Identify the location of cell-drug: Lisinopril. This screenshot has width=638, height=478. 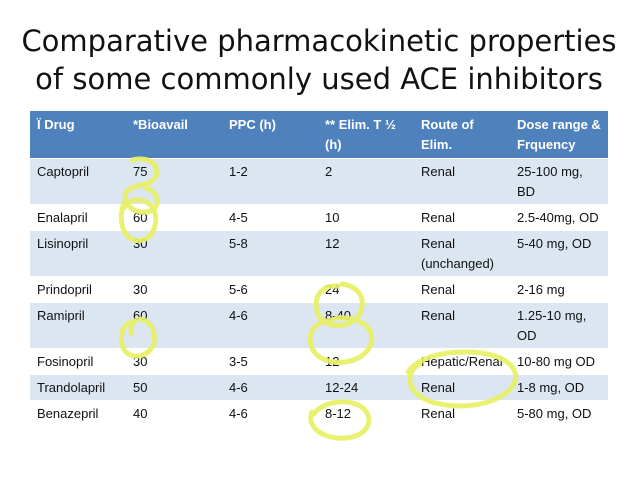
(63, 243).